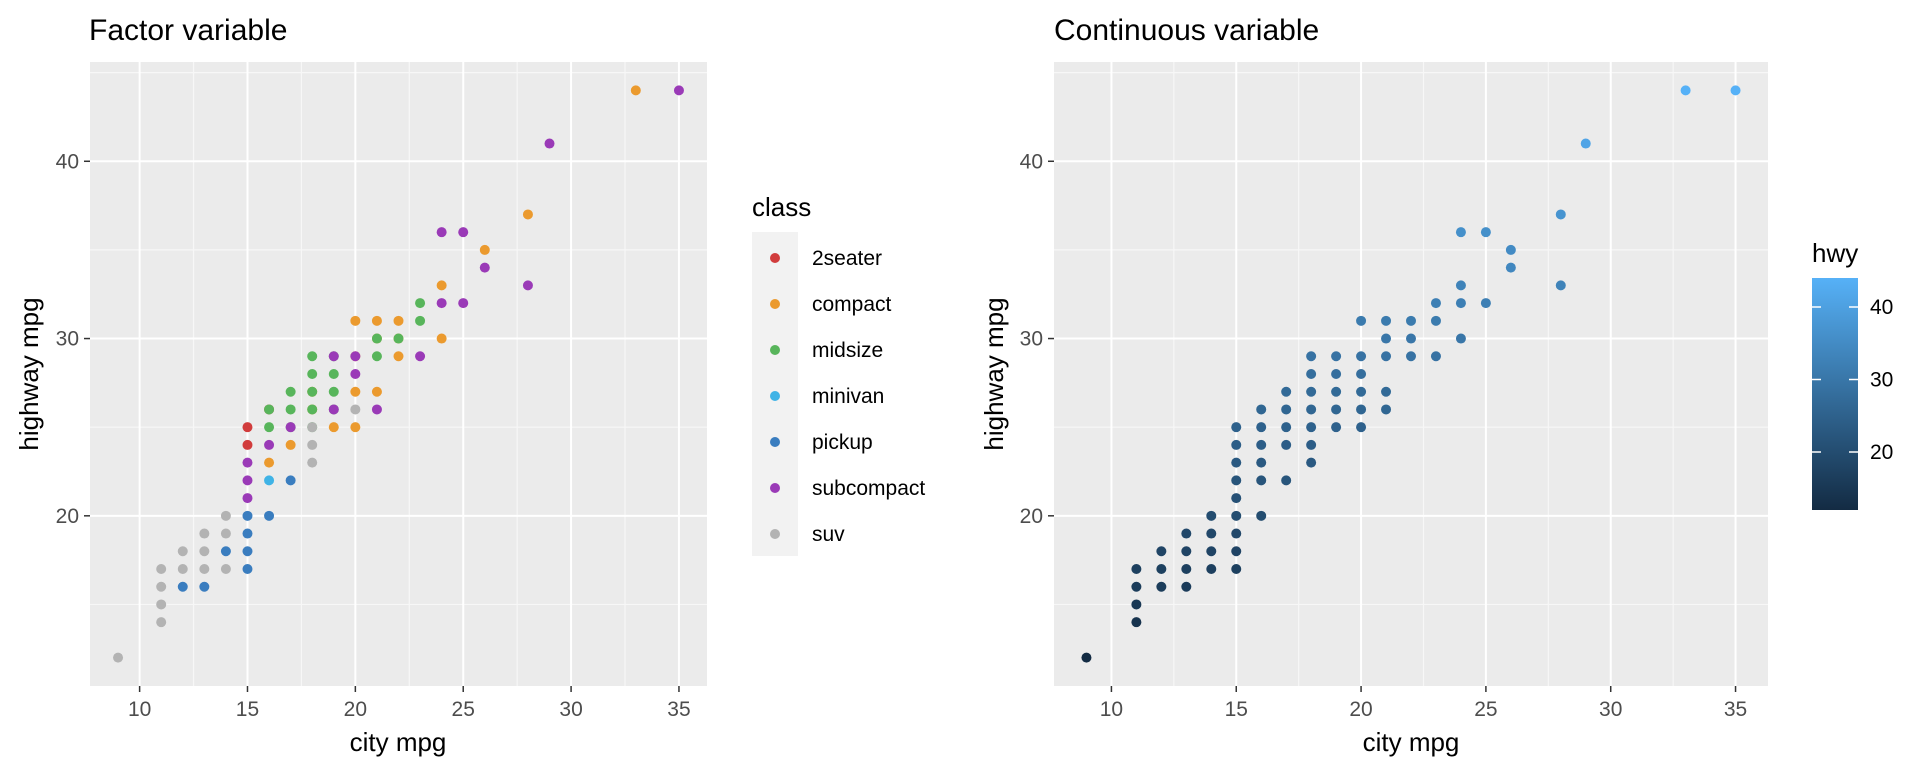 Image resolution: width=1920 pixels, height=768 pixels. I want to click on legend-label: subcompact, so click(868, 488).